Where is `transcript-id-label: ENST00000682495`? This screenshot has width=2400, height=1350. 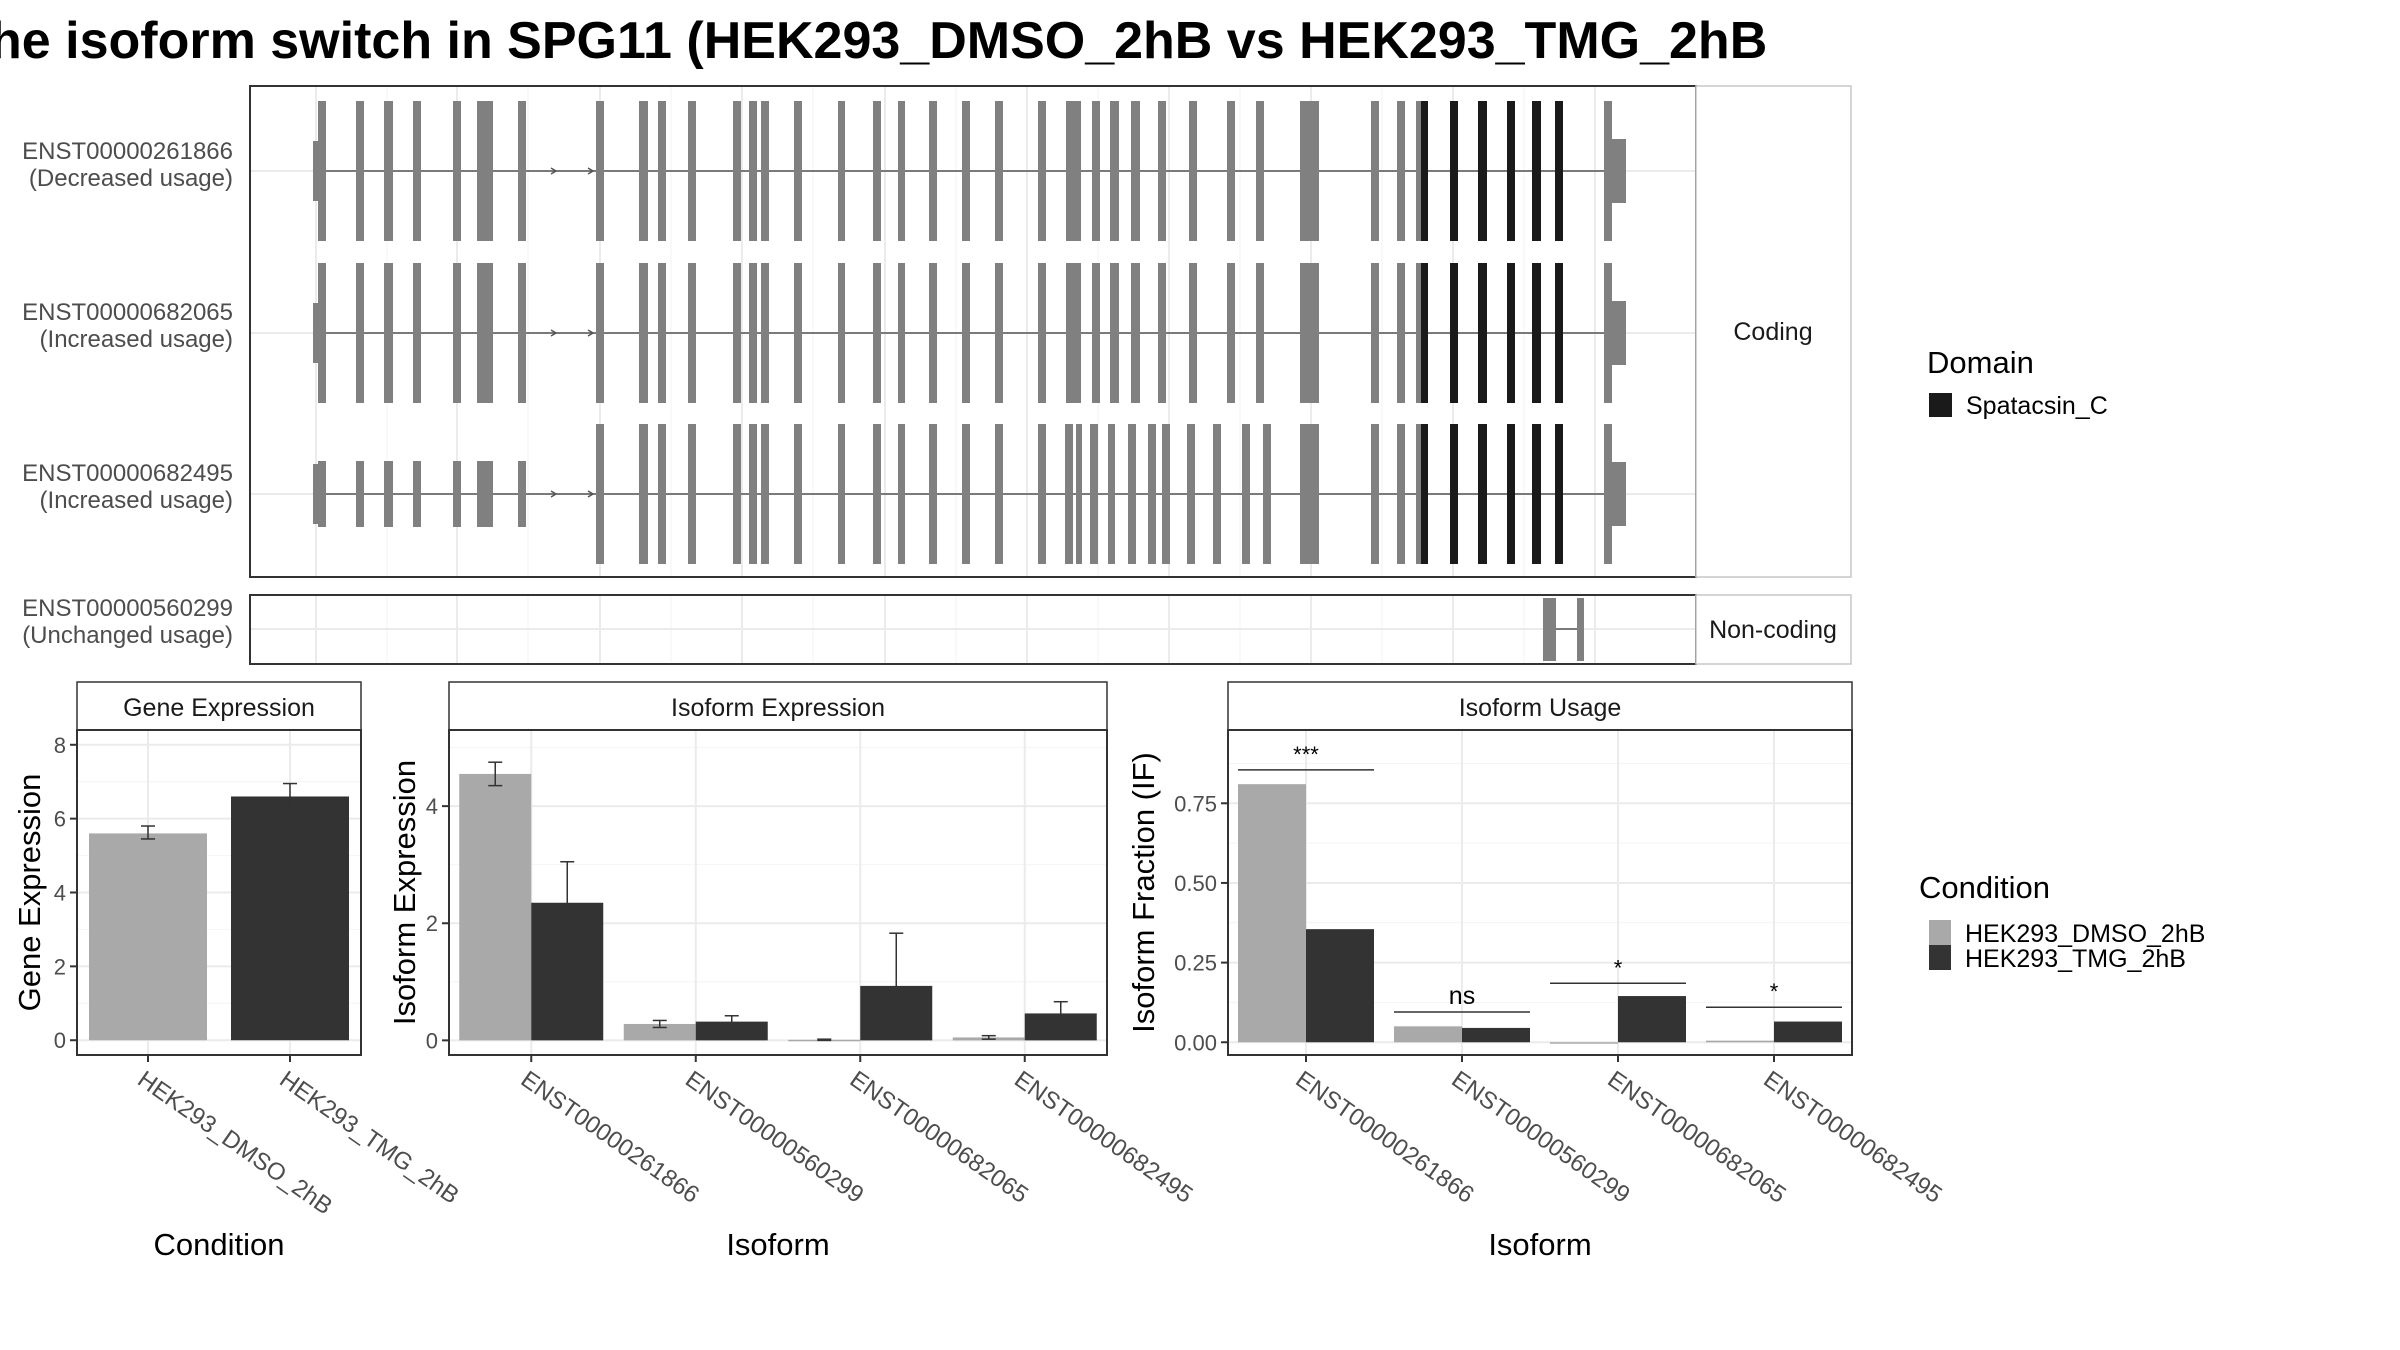
transcript-id-label: ENST00000682495 is located at coordinates (127, 473).